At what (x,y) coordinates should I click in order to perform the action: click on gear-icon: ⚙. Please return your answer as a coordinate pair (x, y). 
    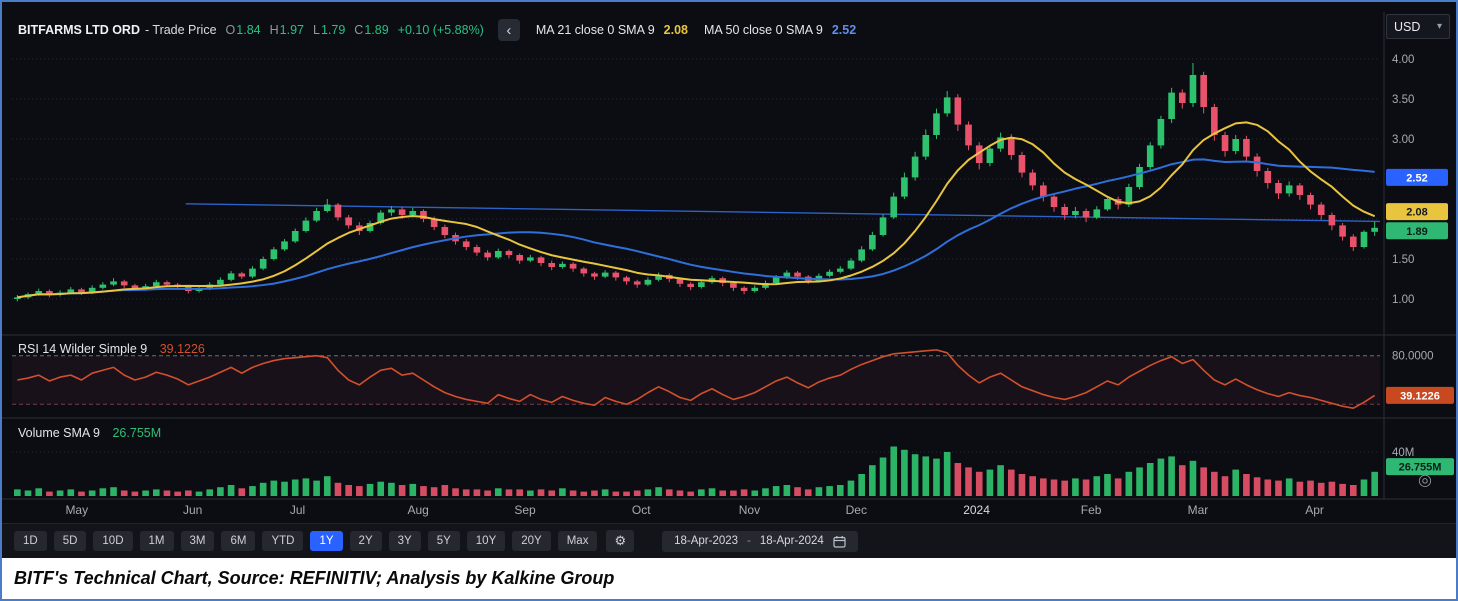
    Looking at the image, I should click on (620, 540).